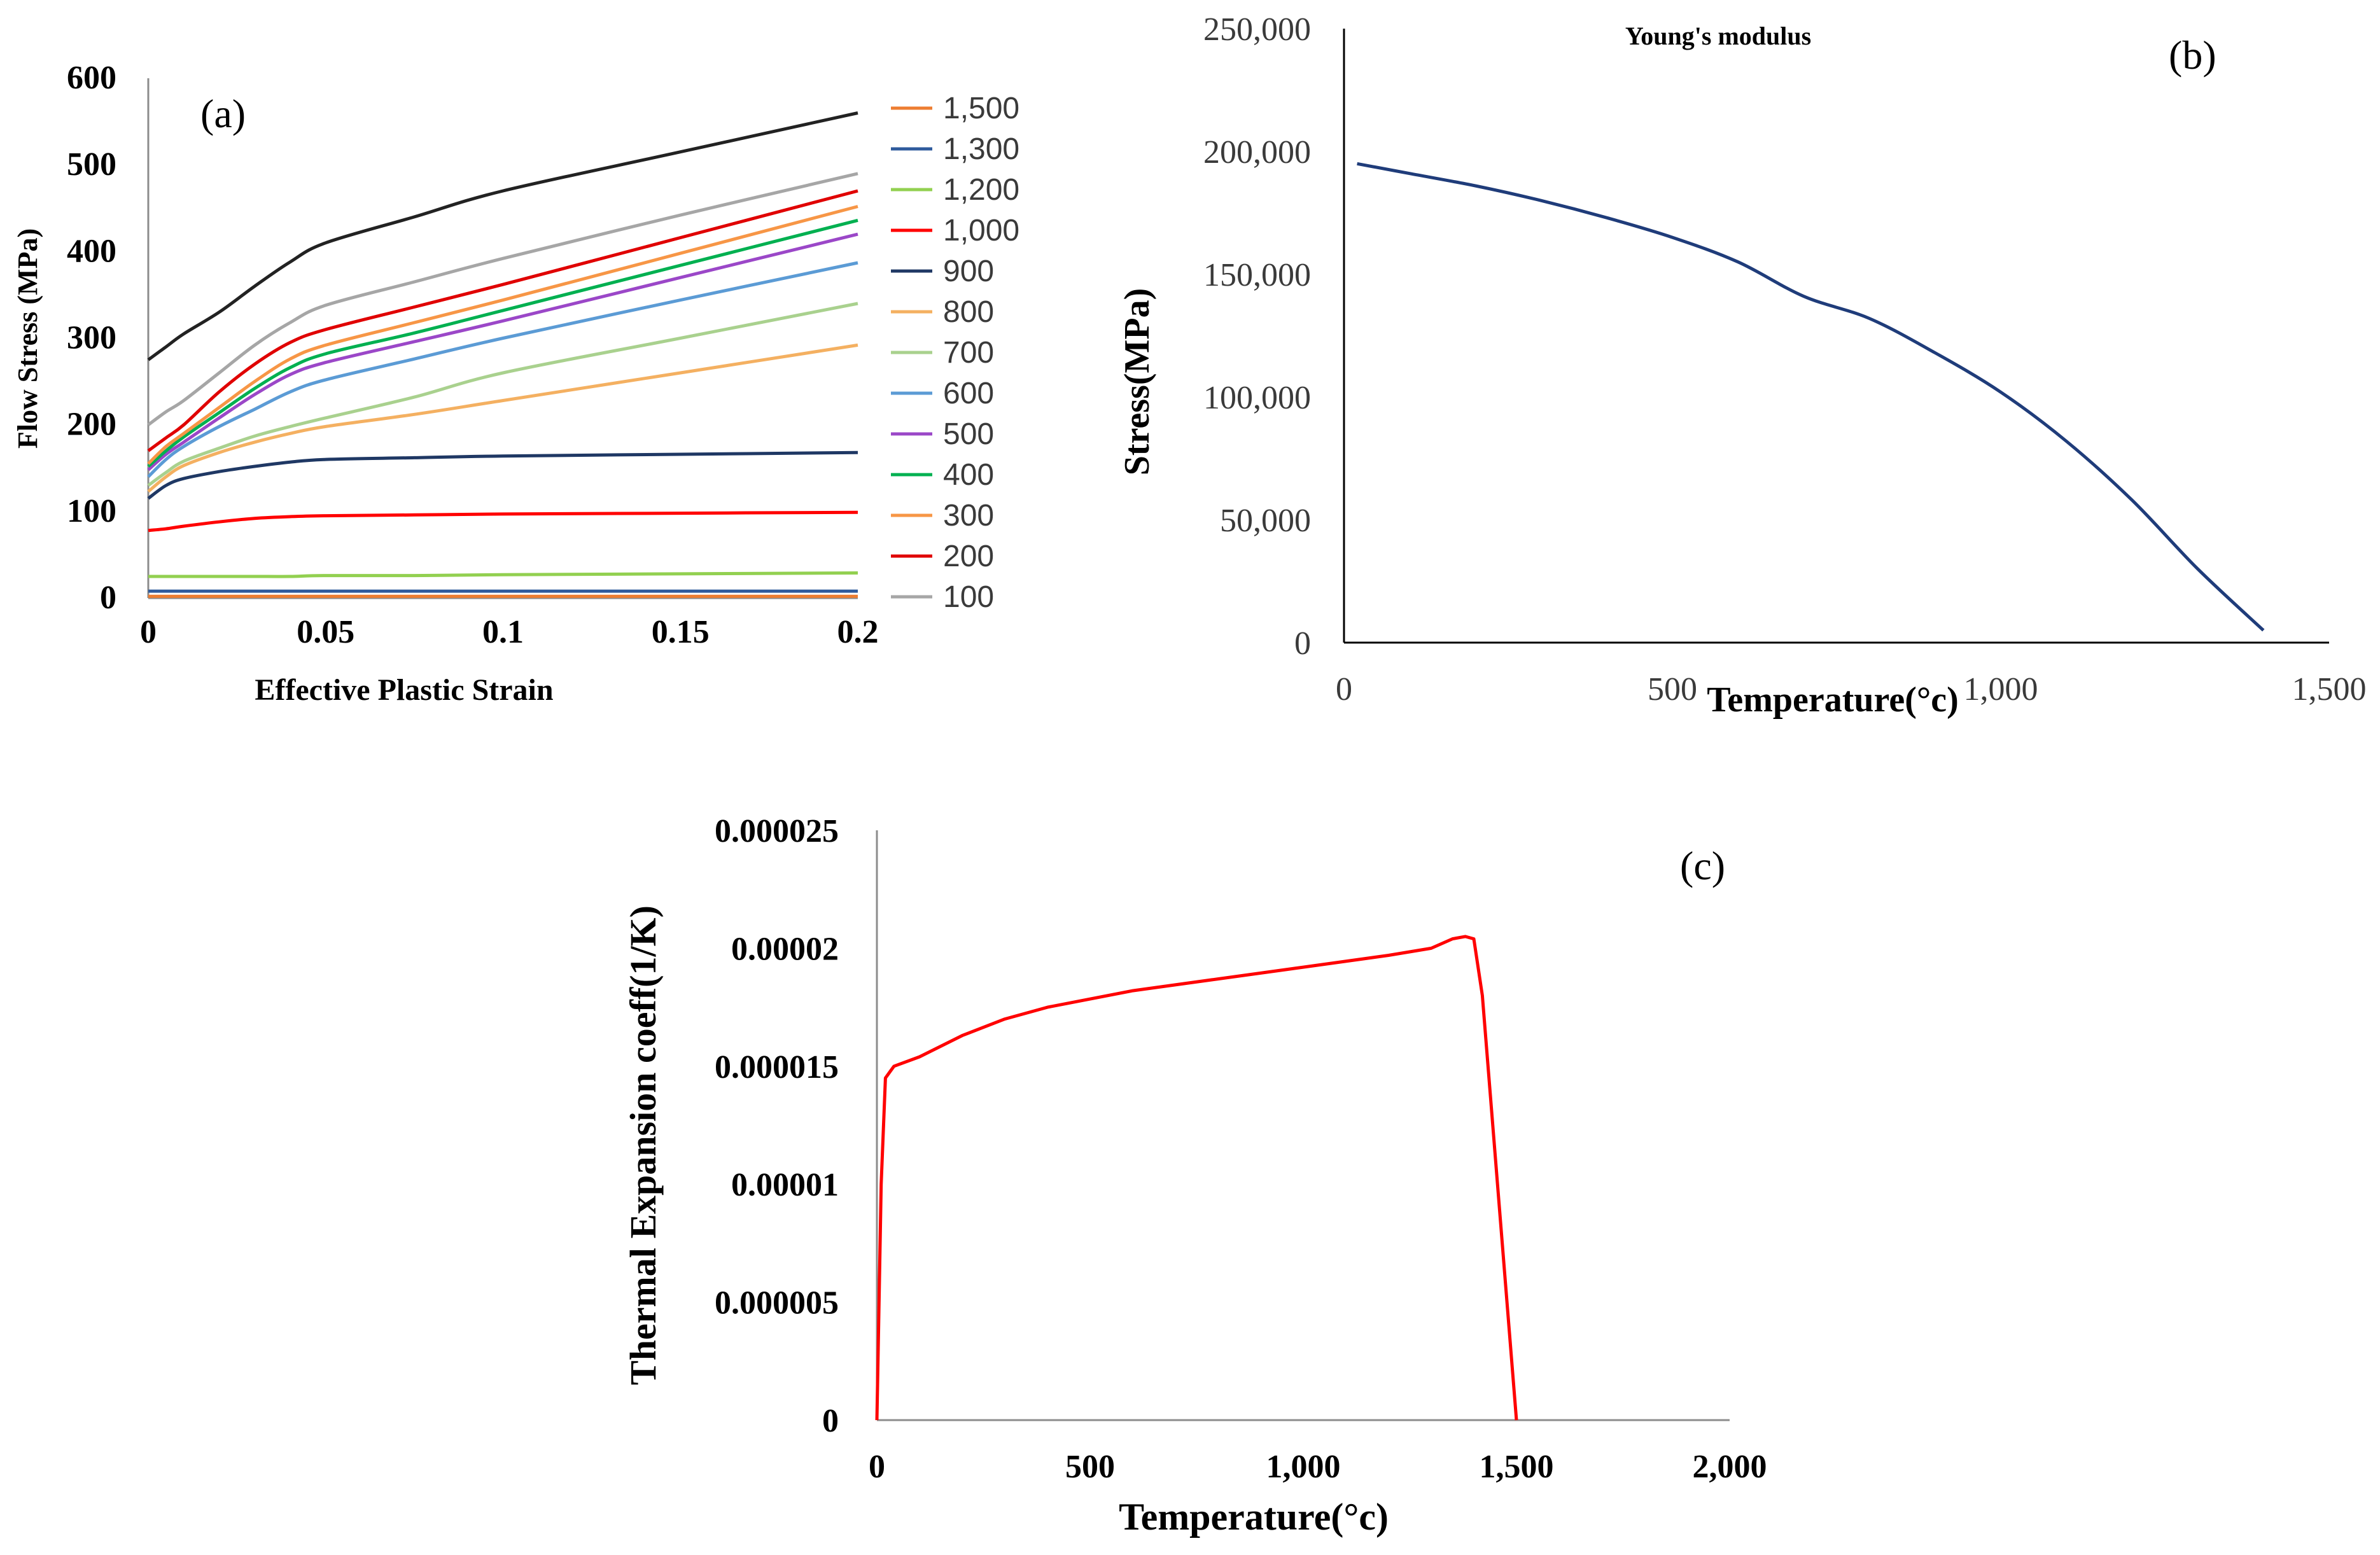 This screenshot has width=2380, height=1555. What do you see at coordinates (877, 1467) in the screenshot?
I see `panel-c-x-tick-label: 0` at bounding box center [877, 1467].